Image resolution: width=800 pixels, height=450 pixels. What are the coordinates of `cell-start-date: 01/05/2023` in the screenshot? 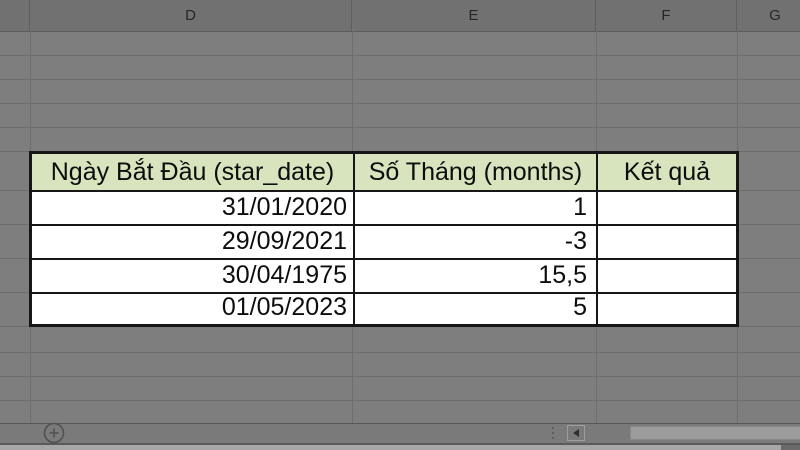 It's located at (192, 308).